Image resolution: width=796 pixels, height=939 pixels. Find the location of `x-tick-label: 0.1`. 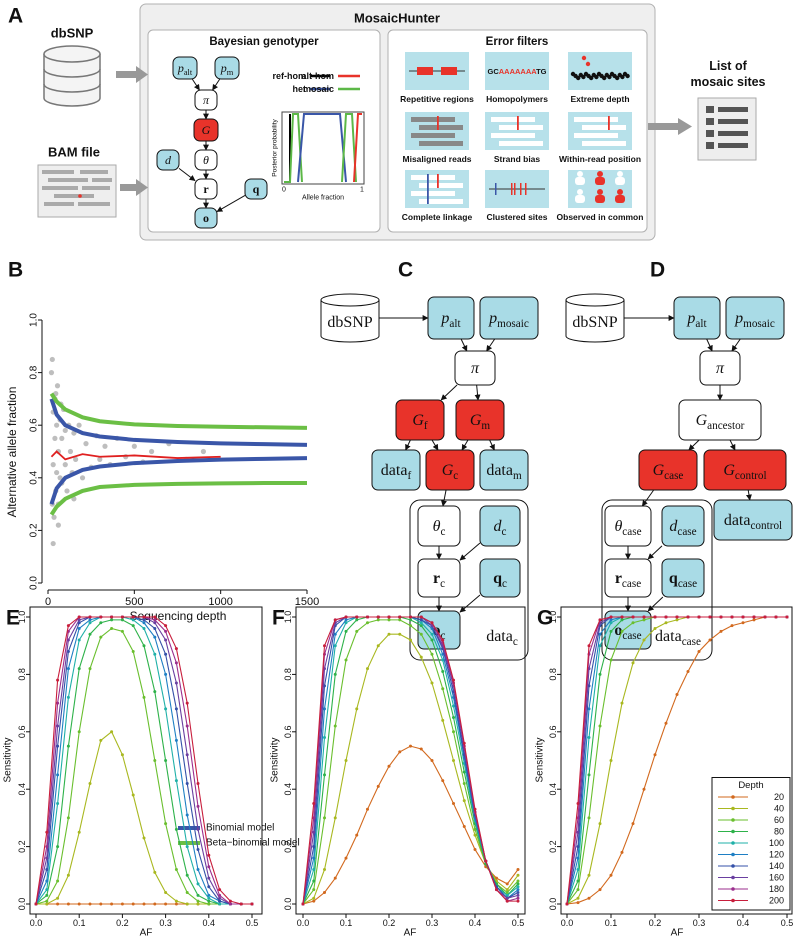

x-tick-label: 0.1 is located at coordinates (346, 923).